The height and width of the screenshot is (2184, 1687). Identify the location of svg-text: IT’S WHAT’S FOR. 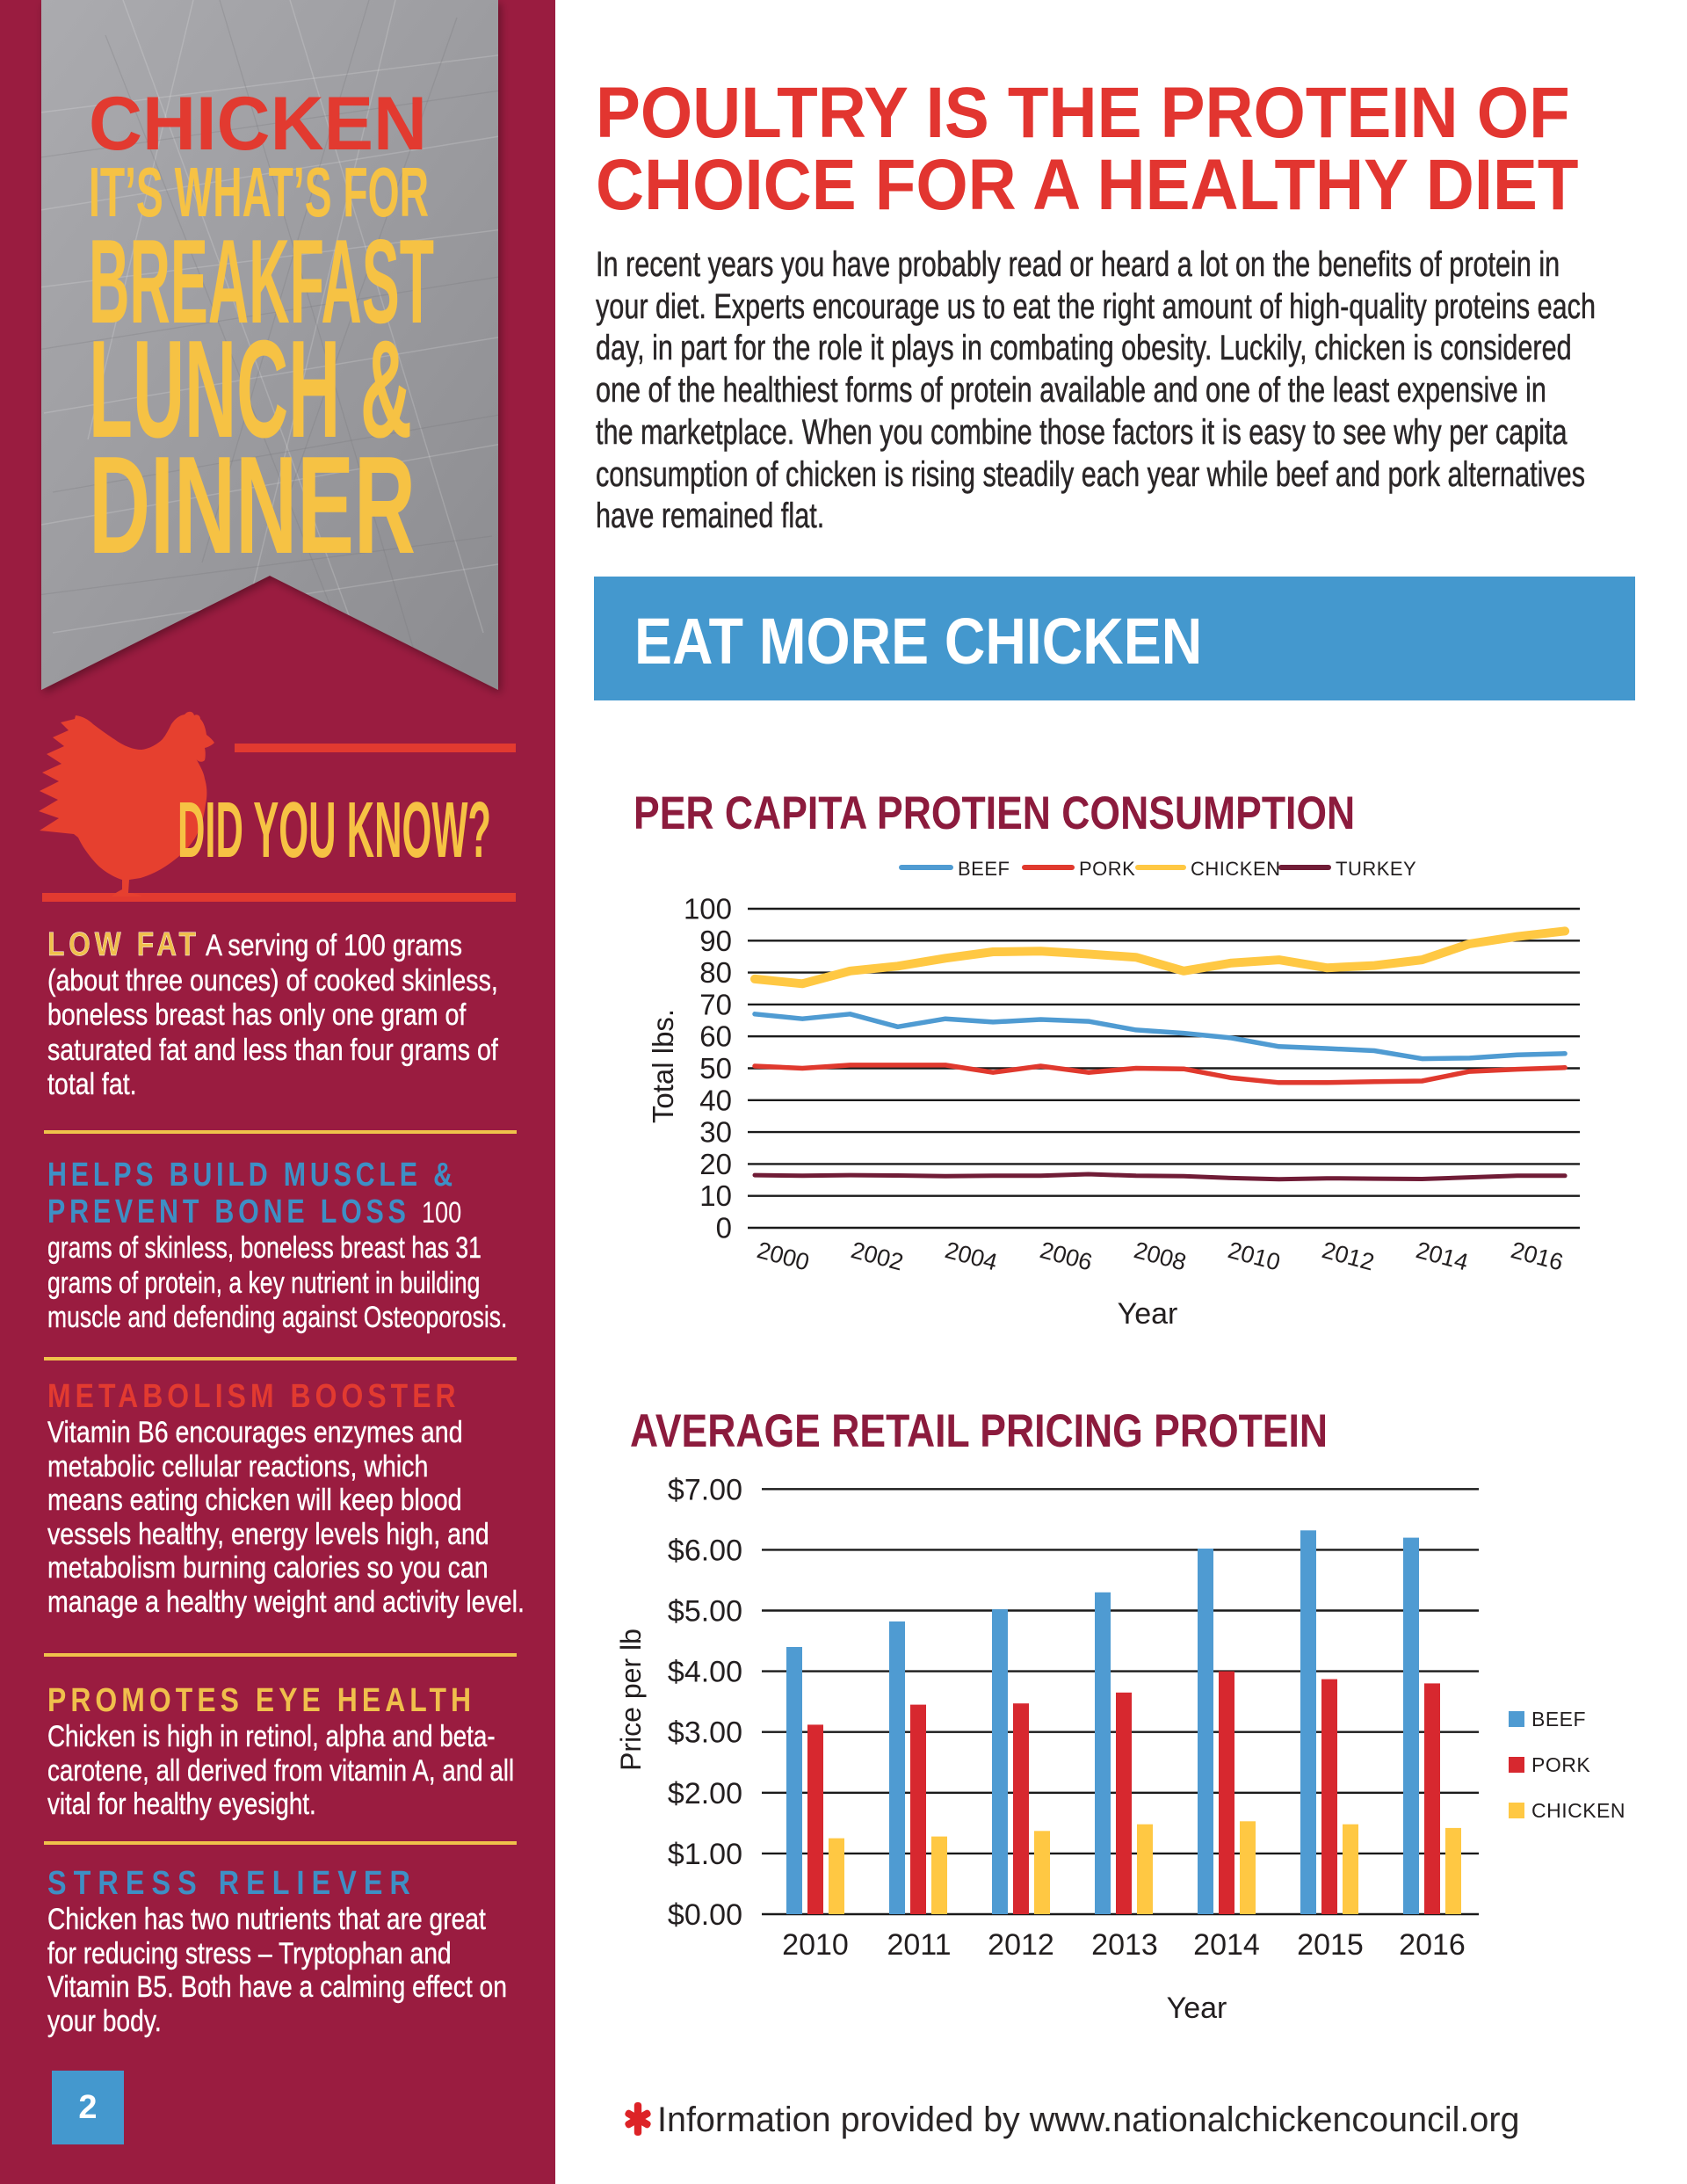
(259, 192).